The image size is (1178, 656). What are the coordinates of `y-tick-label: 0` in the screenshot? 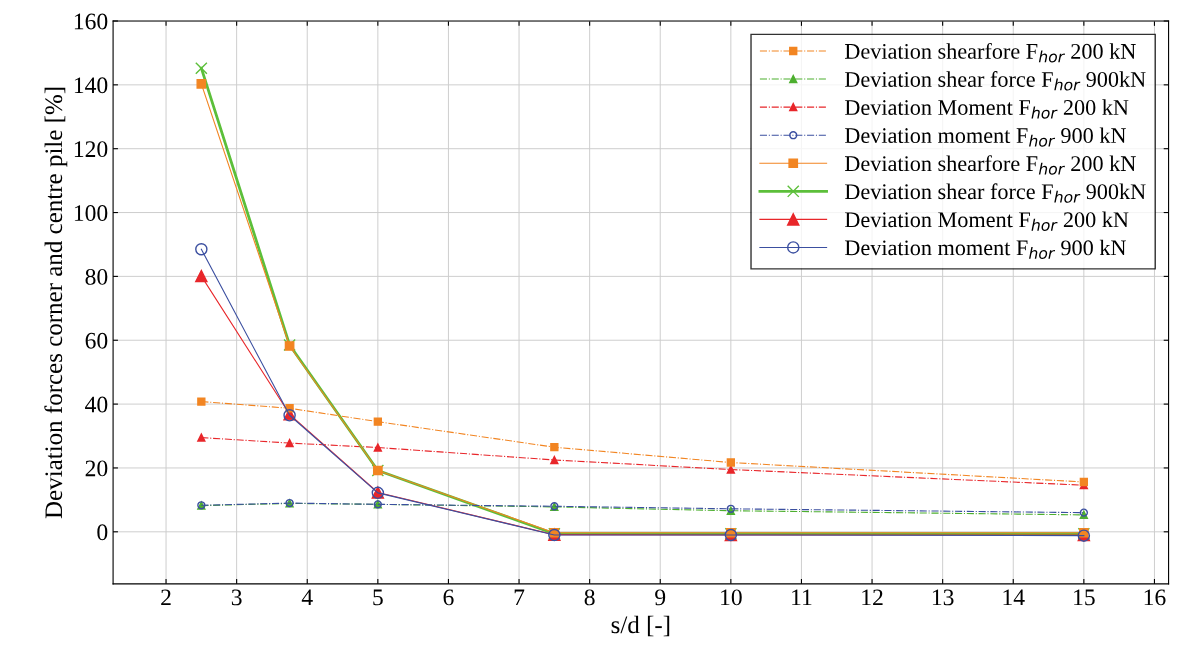 It's located at (102, 532).